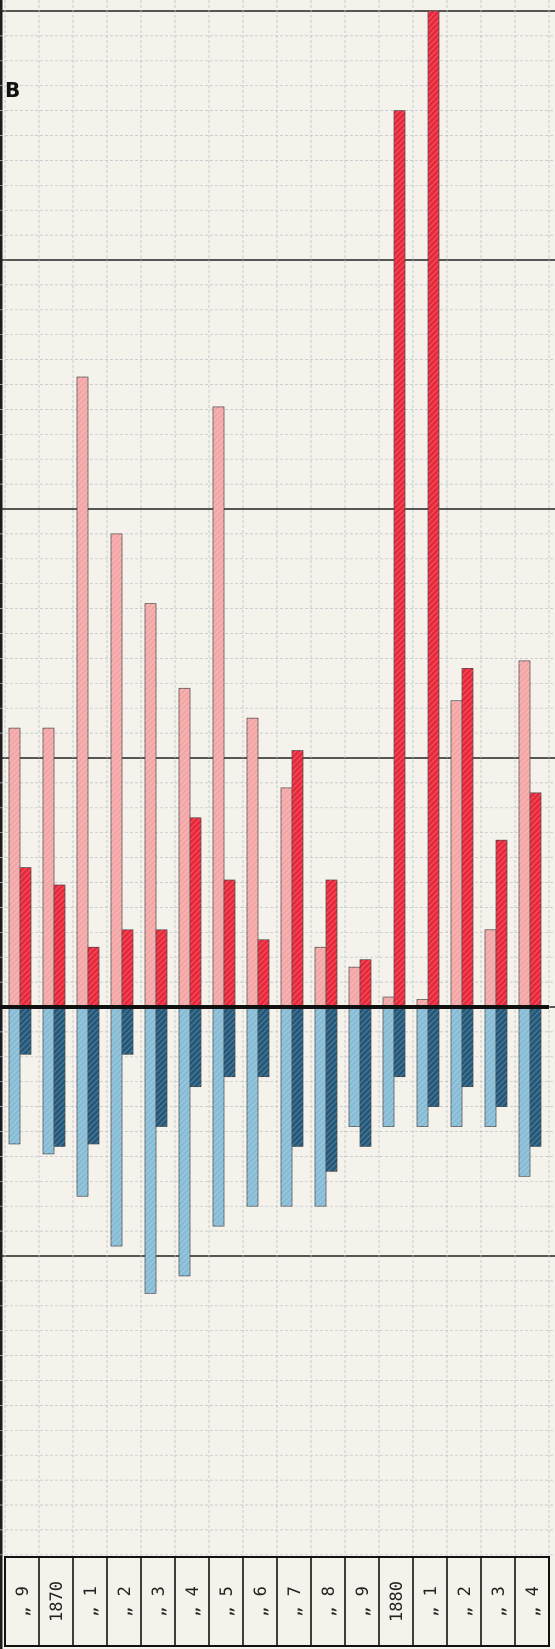  I want to click on tick-label: „ 3, so click(499, 1601).